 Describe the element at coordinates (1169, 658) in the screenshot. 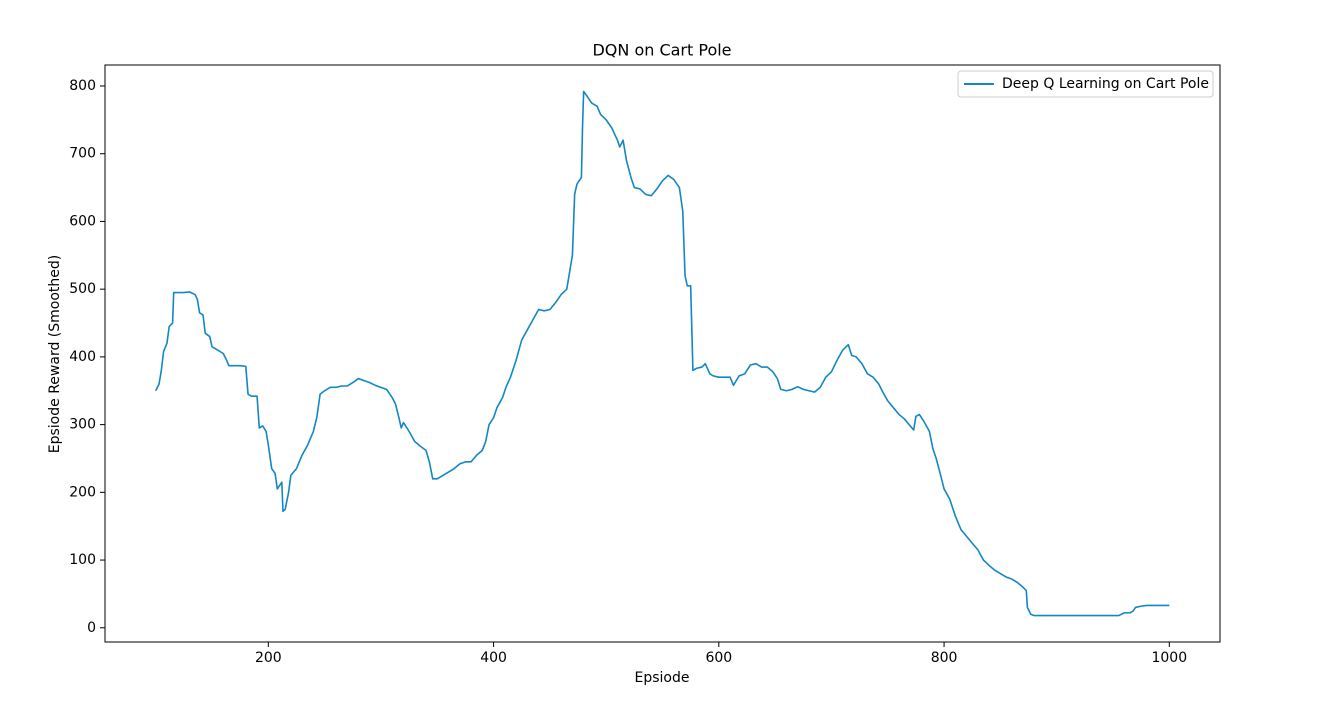

I see `x-tick-label: 1000` at that location.